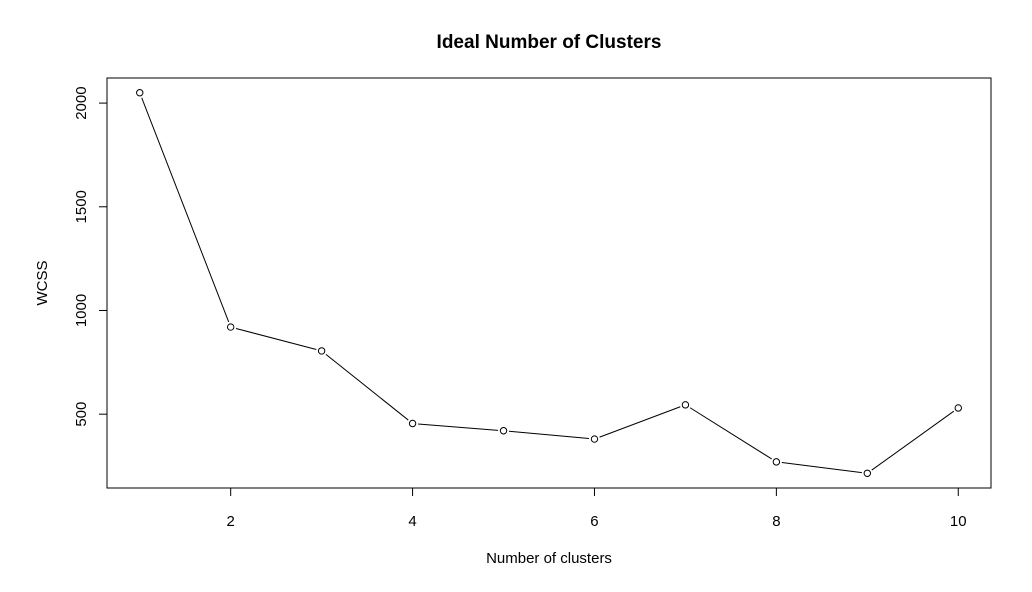 This screenshot has width=1032, height=592. Describe the element at coordinates (42, 283) in the screenshot. I see `y-axis-label: WCSS` at that location.